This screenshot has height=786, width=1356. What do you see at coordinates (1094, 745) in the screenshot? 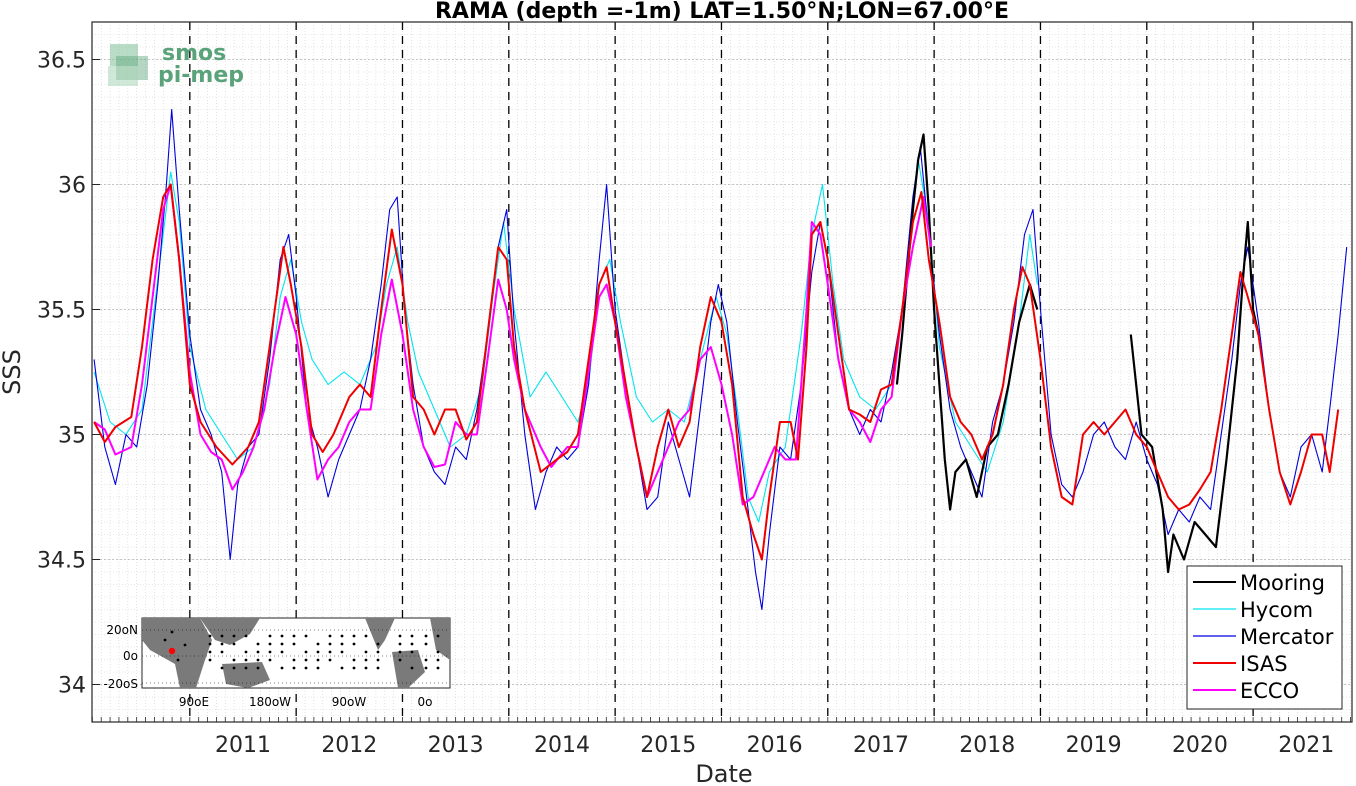
I see `x-tick-label: 2019` at bounding box center [1094, 745].